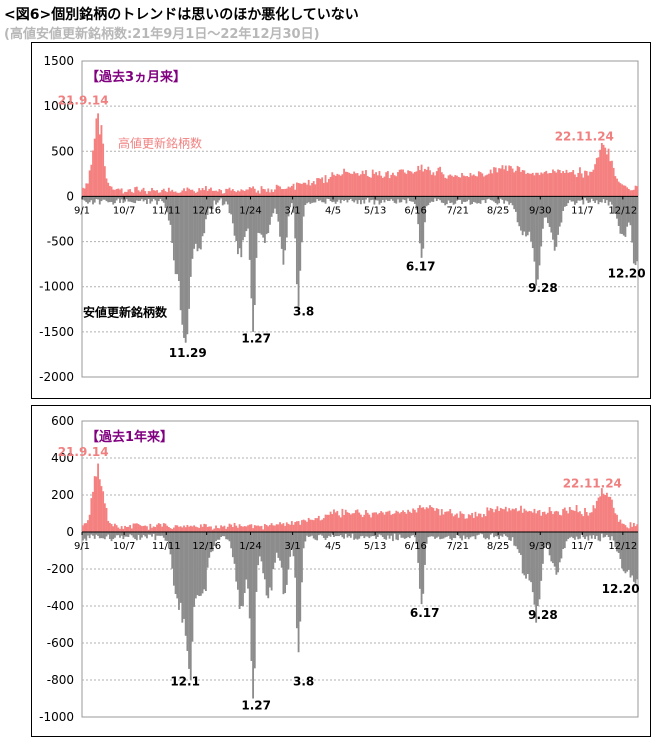 The width and height of the screenshot is (663, 748). Describe the element at coordinates (303, 682) in the screenshot. I see `low-peak-label: 3.8` at that location.